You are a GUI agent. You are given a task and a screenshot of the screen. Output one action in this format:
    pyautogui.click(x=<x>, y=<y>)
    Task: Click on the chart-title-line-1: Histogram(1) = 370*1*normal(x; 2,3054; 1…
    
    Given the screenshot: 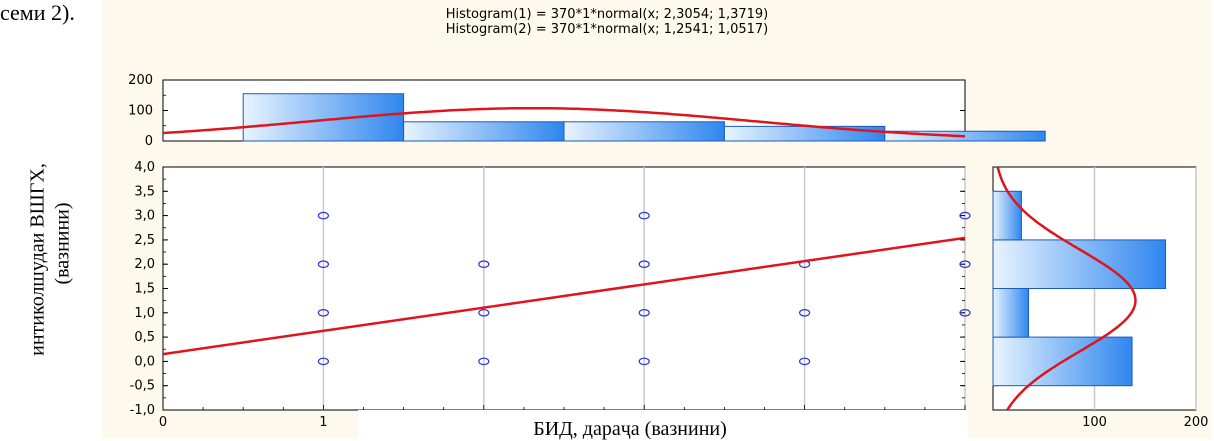 What is the action you would take?
    pyautogui.click(x=607, y=14)
    